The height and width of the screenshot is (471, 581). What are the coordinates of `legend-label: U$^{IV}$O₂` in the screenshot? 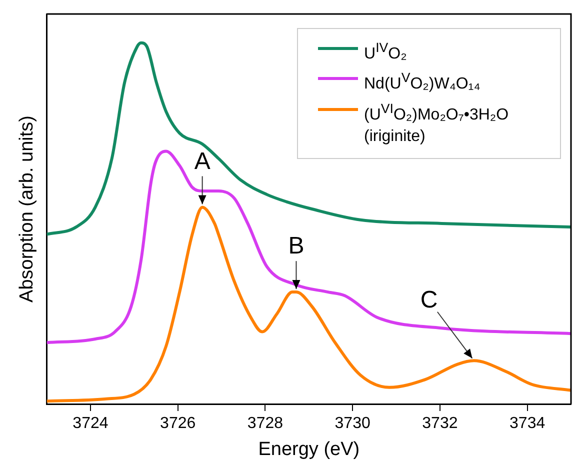 It's located at (385, 51).